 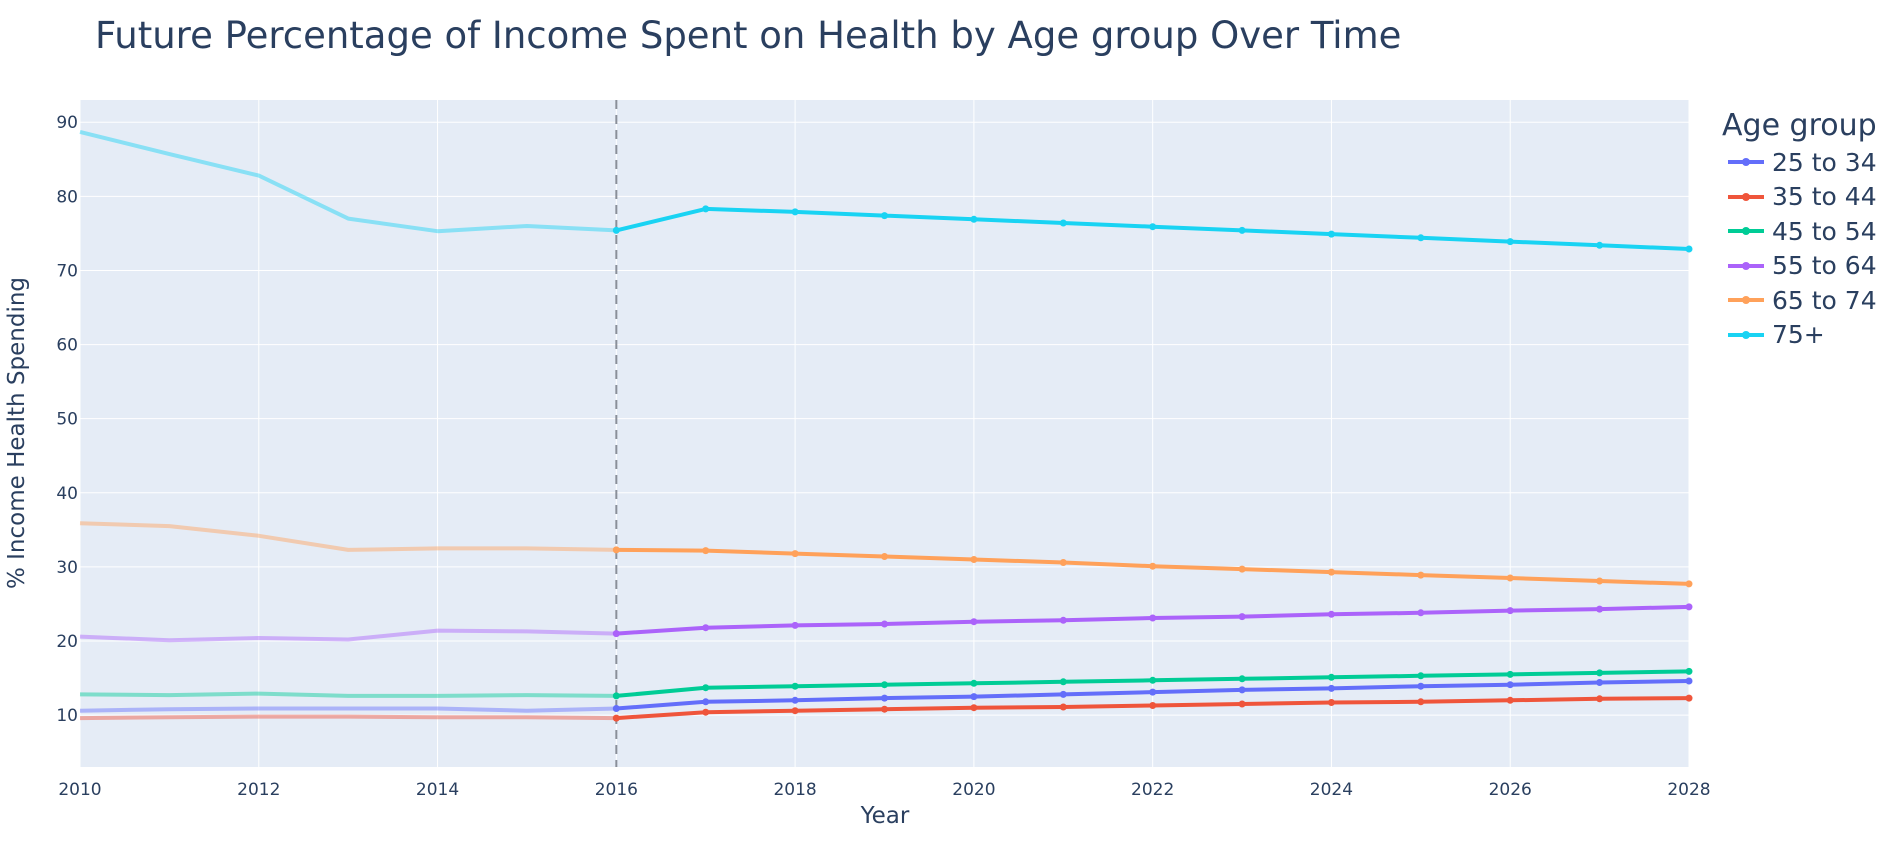 I want to click on legend-title: Age group, so click(x=1799, y=125).